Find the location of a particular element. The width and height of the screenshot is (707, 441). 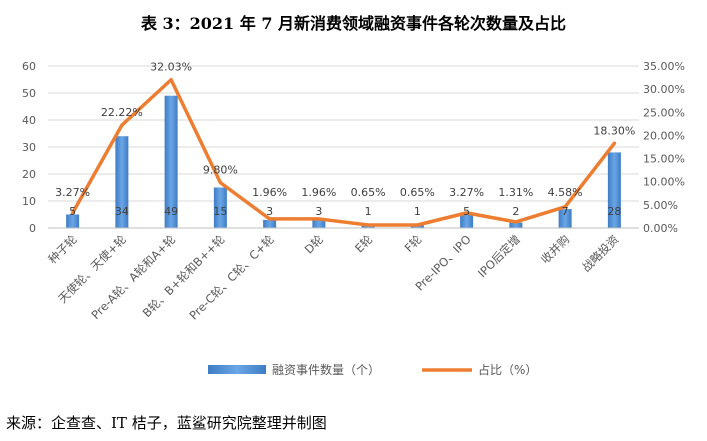

x-tick-label: 种子轮 is located at coordinates (62, 249).